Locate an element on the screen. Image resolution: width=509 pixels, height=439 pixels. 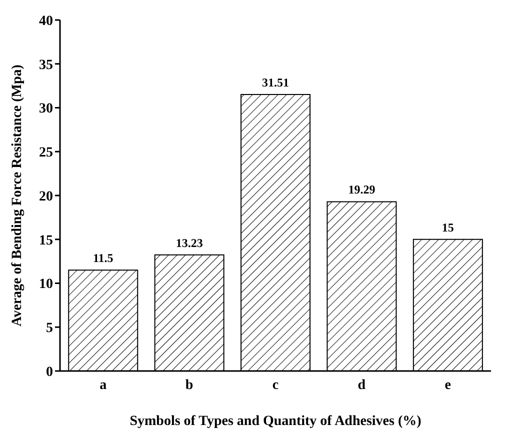
data-label: 13.23 is located at coordinates (189, 243).